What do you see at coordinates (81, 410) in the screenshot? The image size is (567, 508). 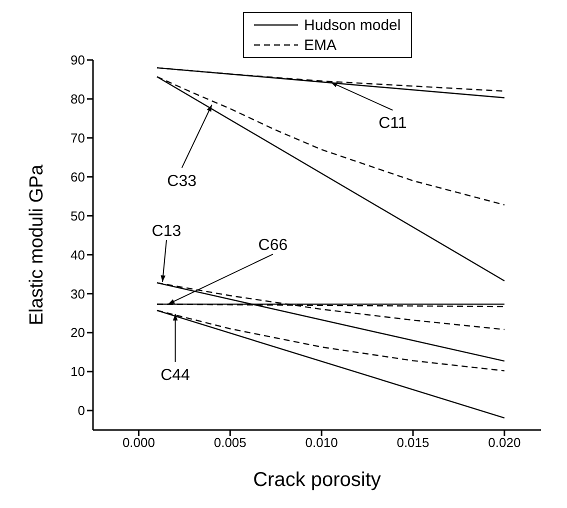 I see `y-tick-label: 0` at bounding box center [81, 410].